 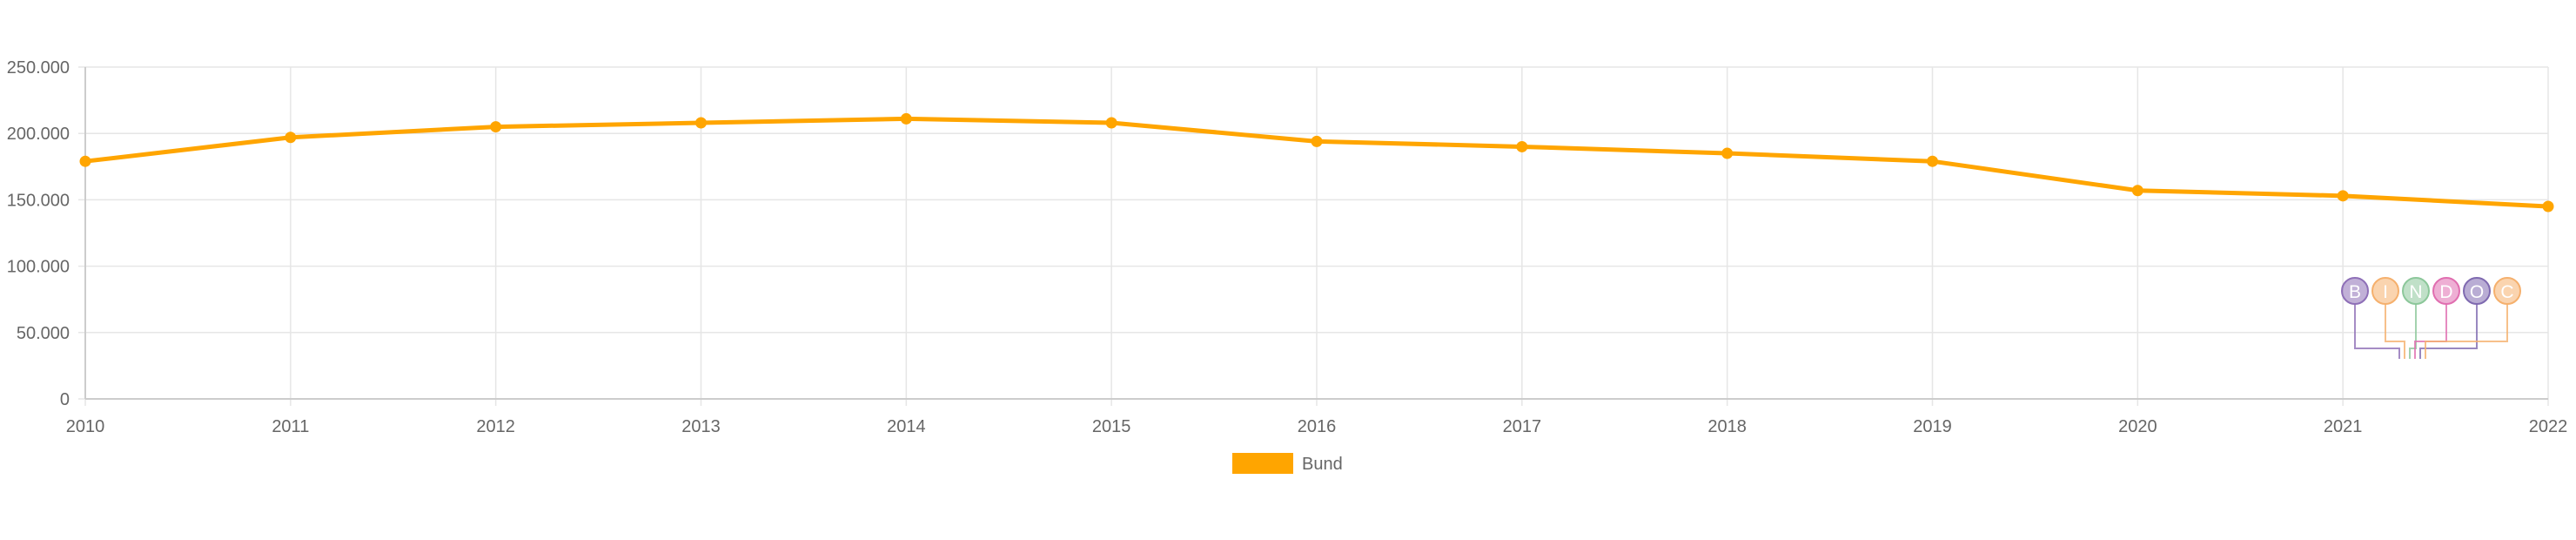 What do you see at coordinates (1932, 426) in the screenshot?
I see `x-tick-label: 2019` at bounding box center [1932, 426].